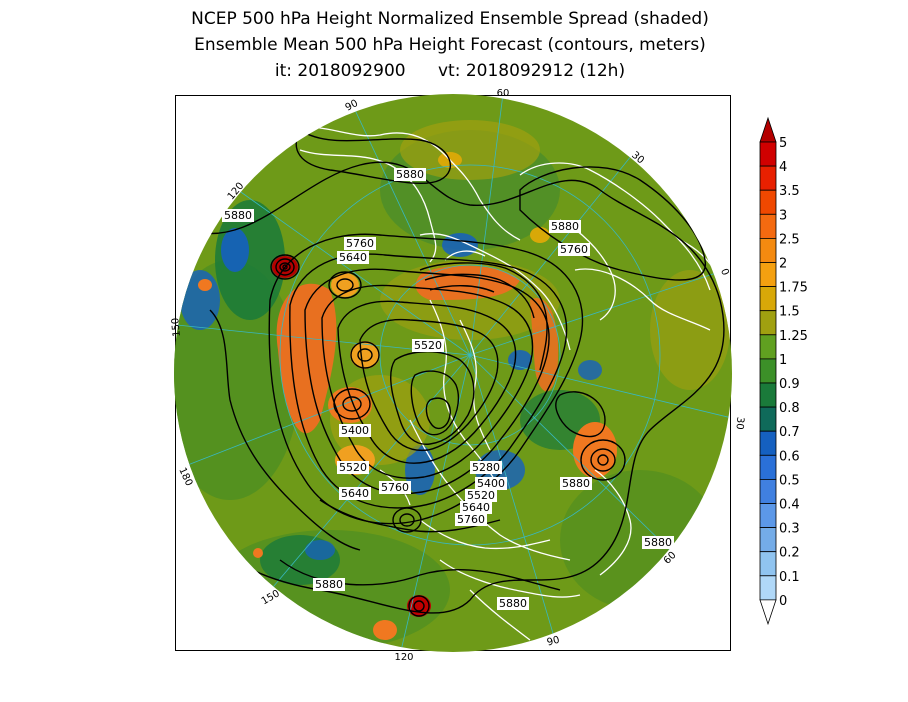  Describe the element at coordinates (789, 553) in the screenshot. I see `colorbar-label: 0.2` at that location.